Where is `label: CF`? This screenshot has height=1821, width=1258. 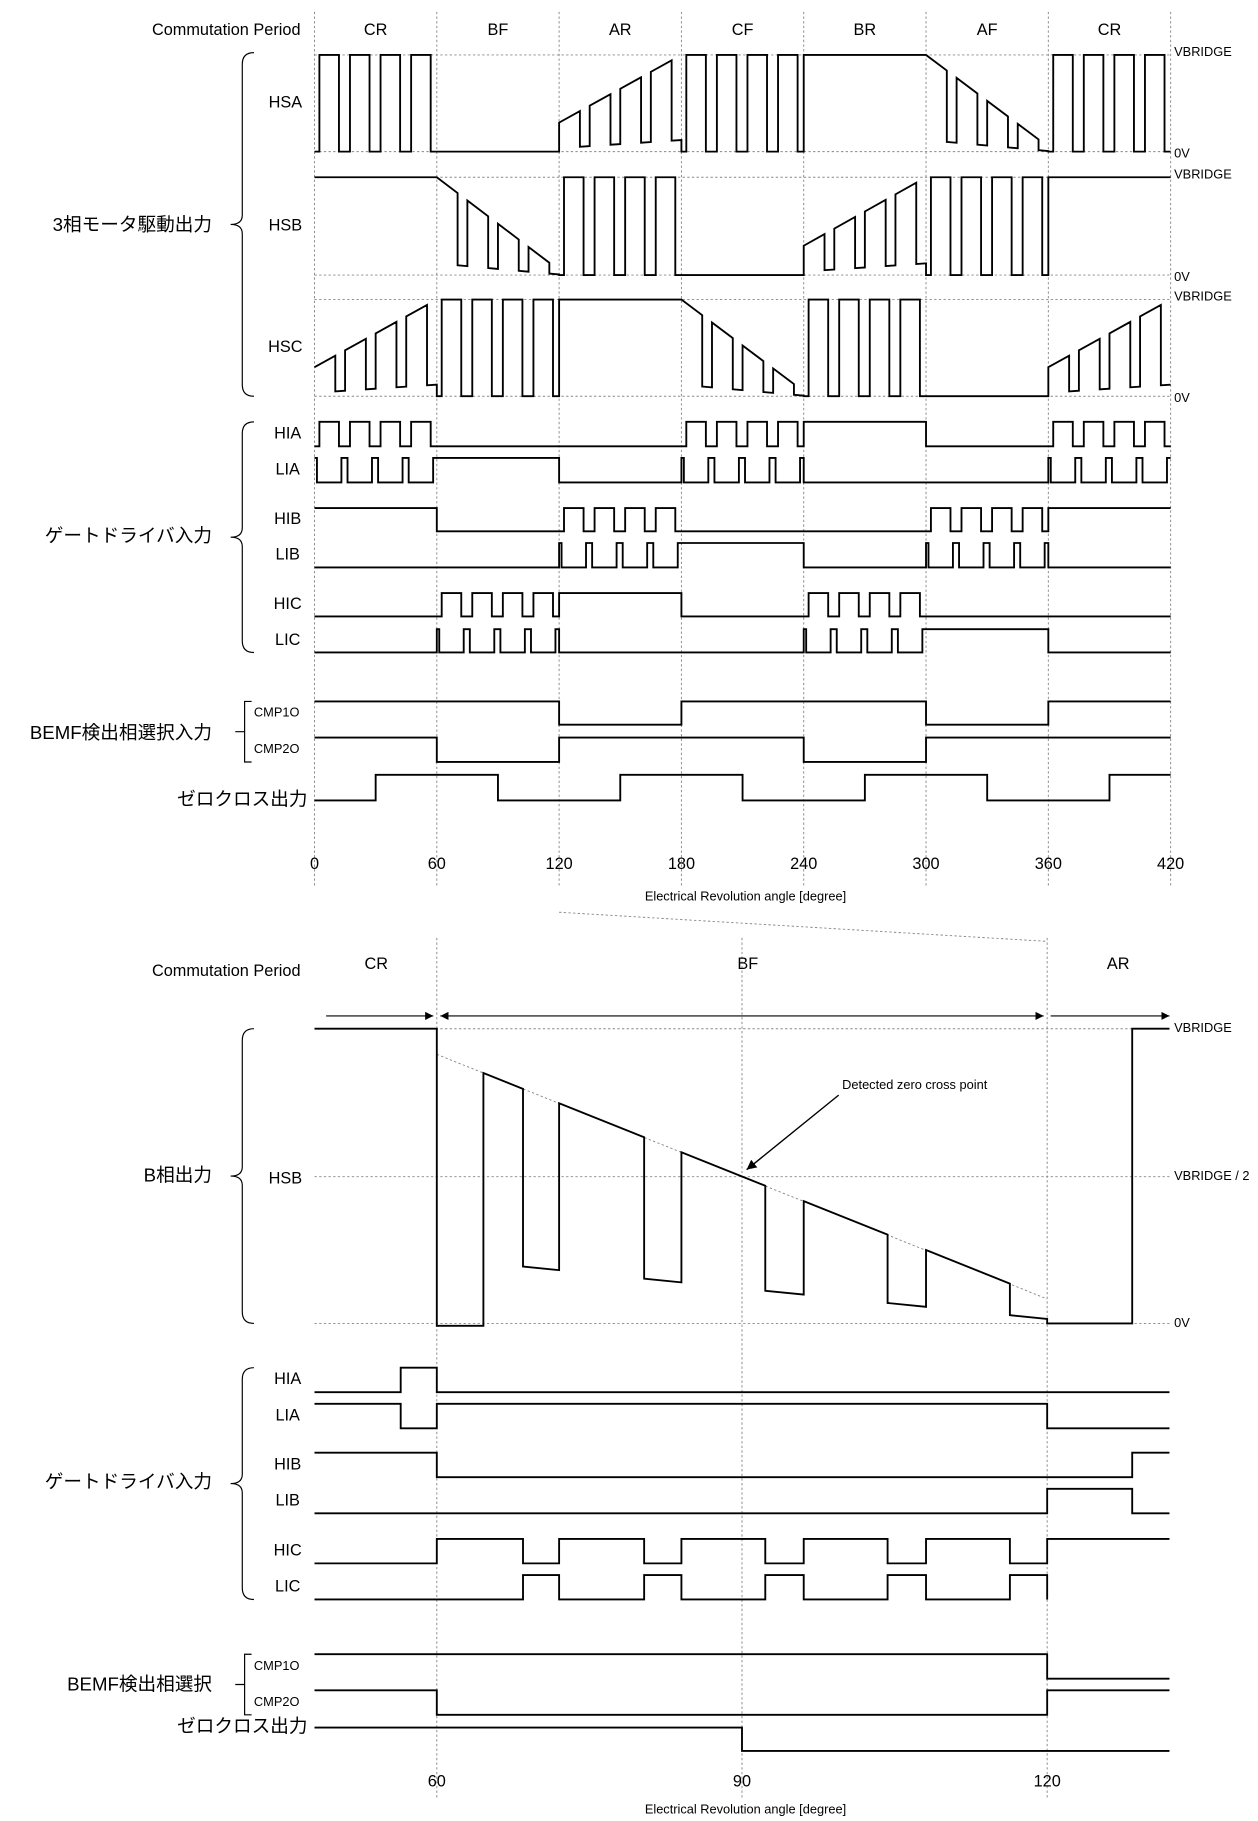
label: CF is located at coordinates (743, 30).